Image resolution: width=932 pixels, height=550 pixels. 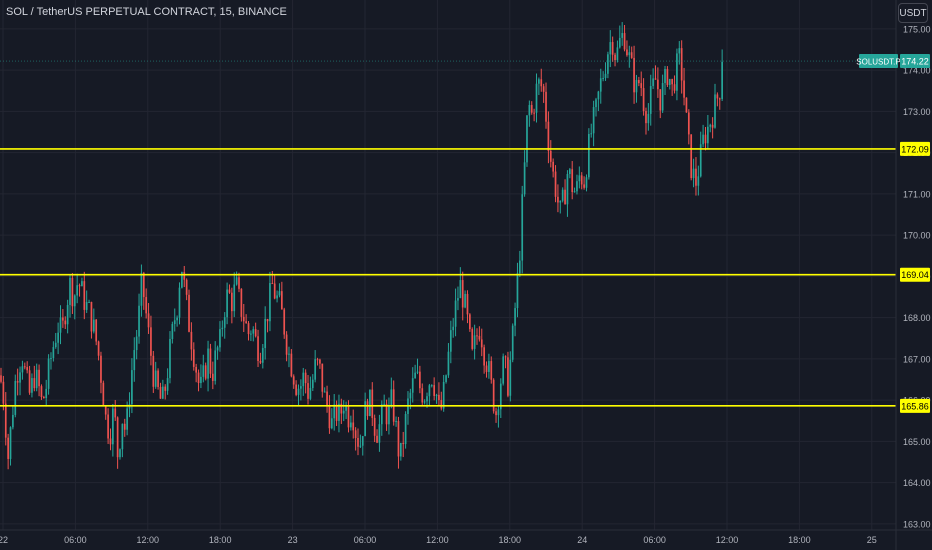 I want to click on y-tick-label: 170.00, so click(x=917, y=236).